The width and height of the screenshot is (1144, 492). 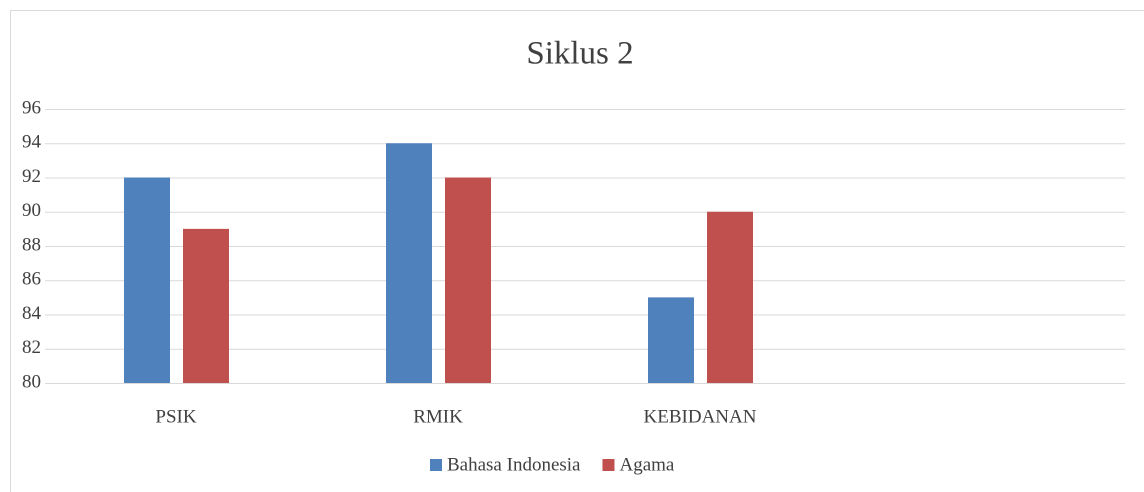 I want to click on y-tick-label: 92, so click(x=31, y=176).